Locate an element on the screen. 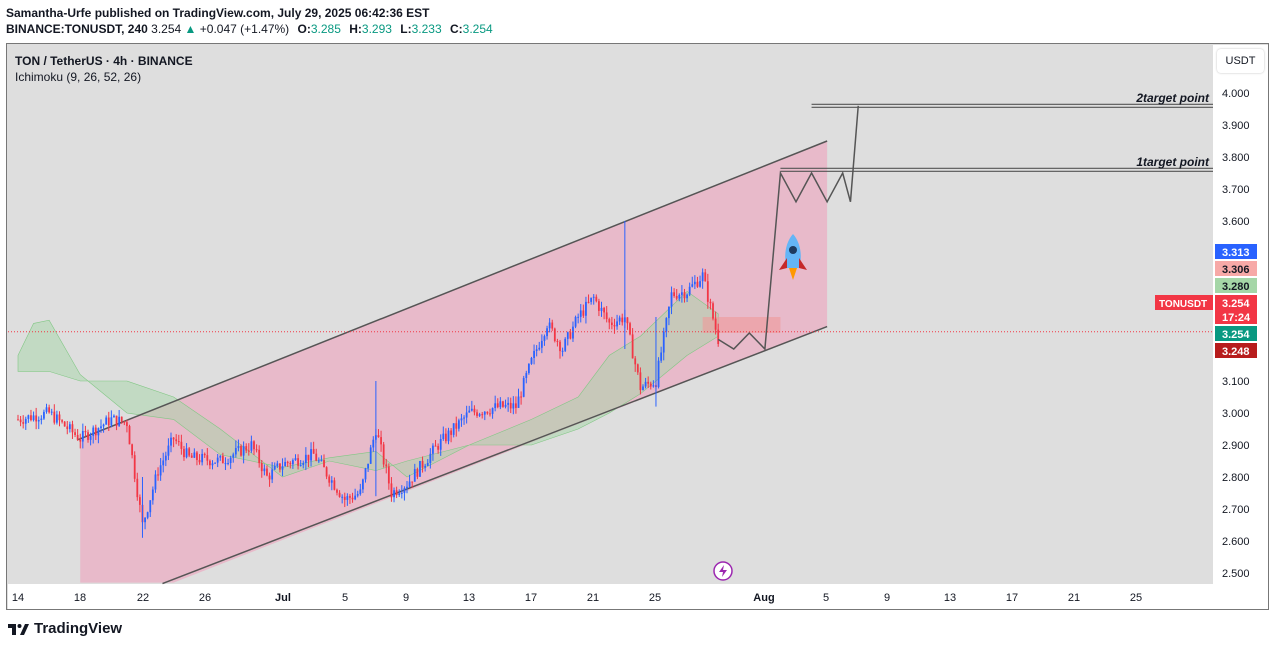 This screenshot has height=648, width=1275. y-tick-label: 2.900 is located at coordinates (1236, 446).